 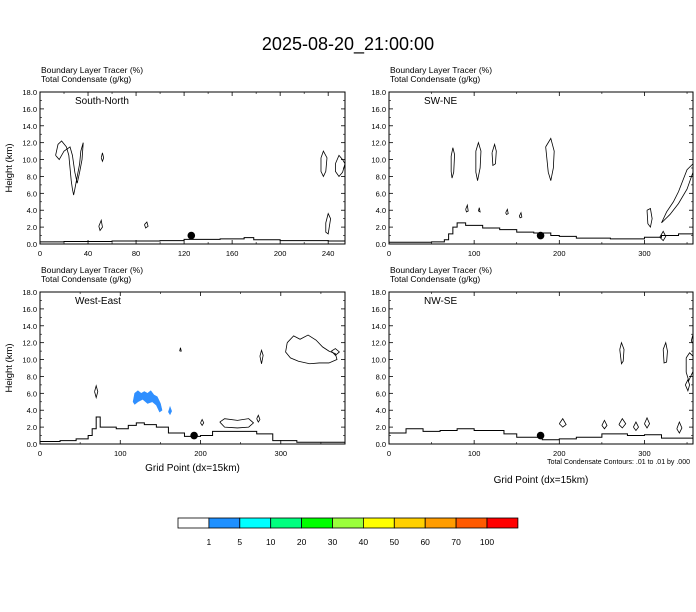 I want to click on y-tick-label: 2.0, so click(x=381, y=427).